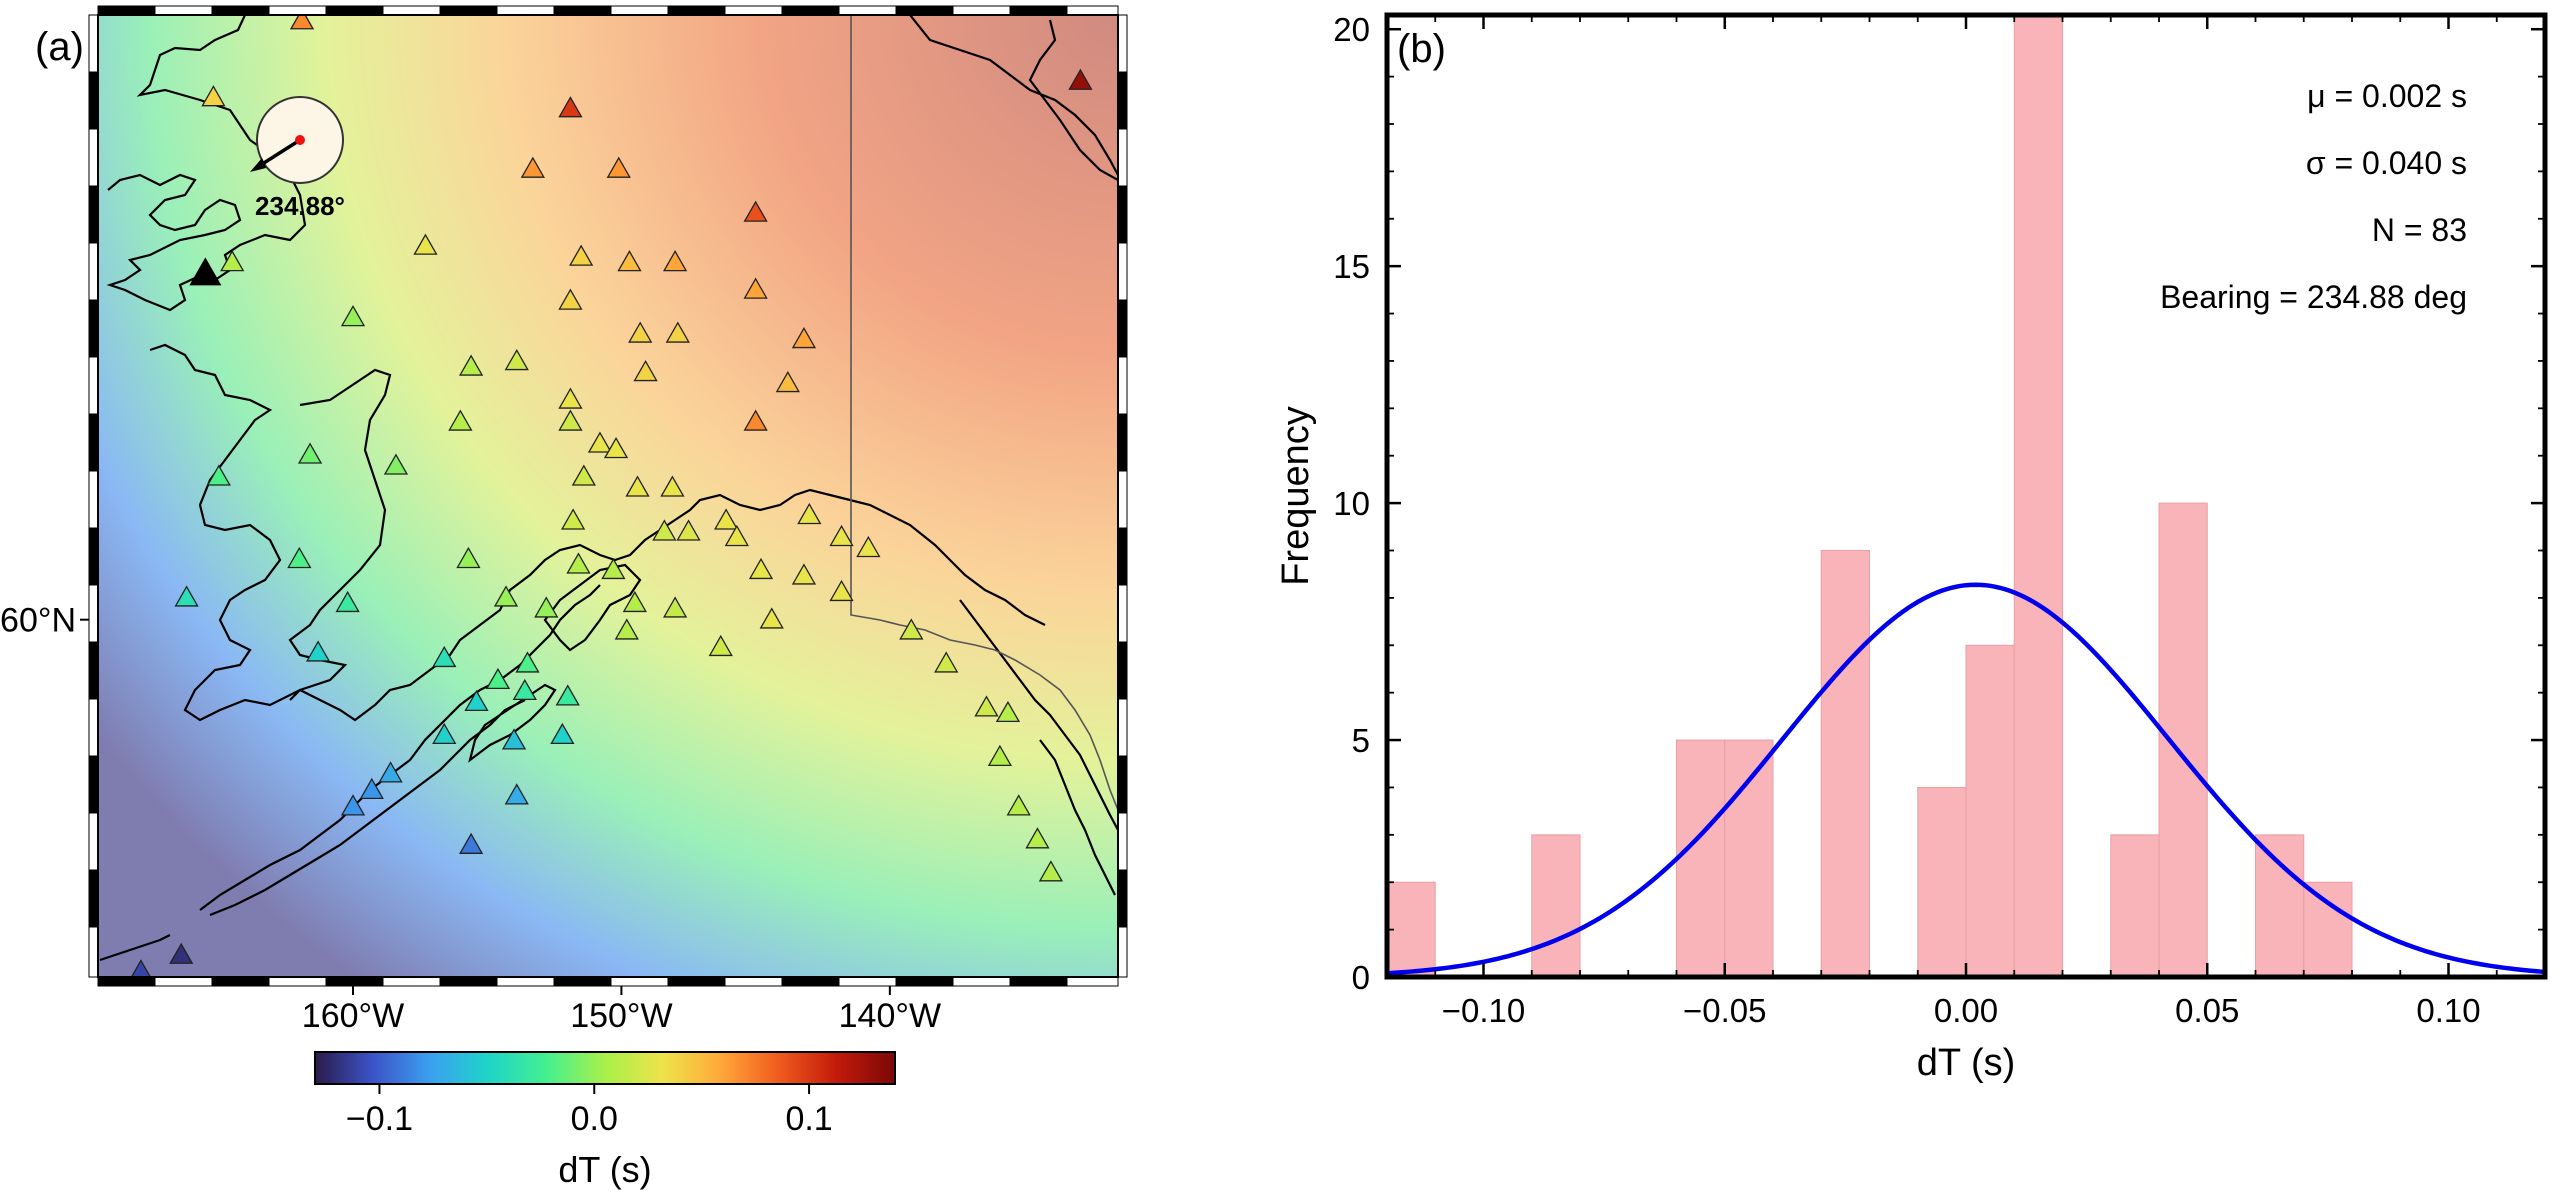 The width and height of the screenshot is (2560, 1194). Describe the element at coordinates (512, 723) in the screenshot. I see `coast-kodiak` at that location.